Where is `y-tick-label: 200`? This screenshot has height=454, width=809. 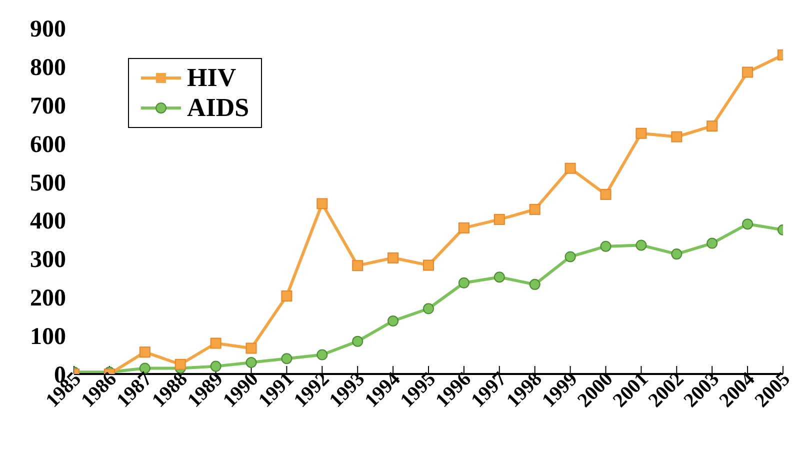
y-tick-label: 200 is located at coordinates (48, 299).